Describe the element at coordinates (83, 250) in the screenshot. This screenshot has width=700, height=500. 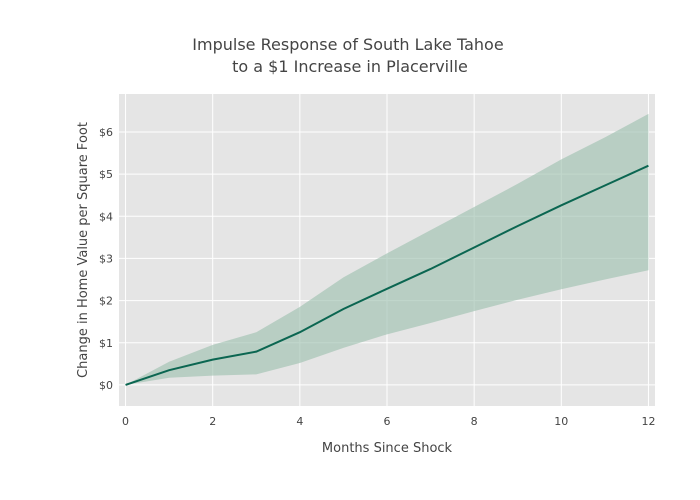
I see `y-axis-label: Change in Home Value per Square Foot` at that location.